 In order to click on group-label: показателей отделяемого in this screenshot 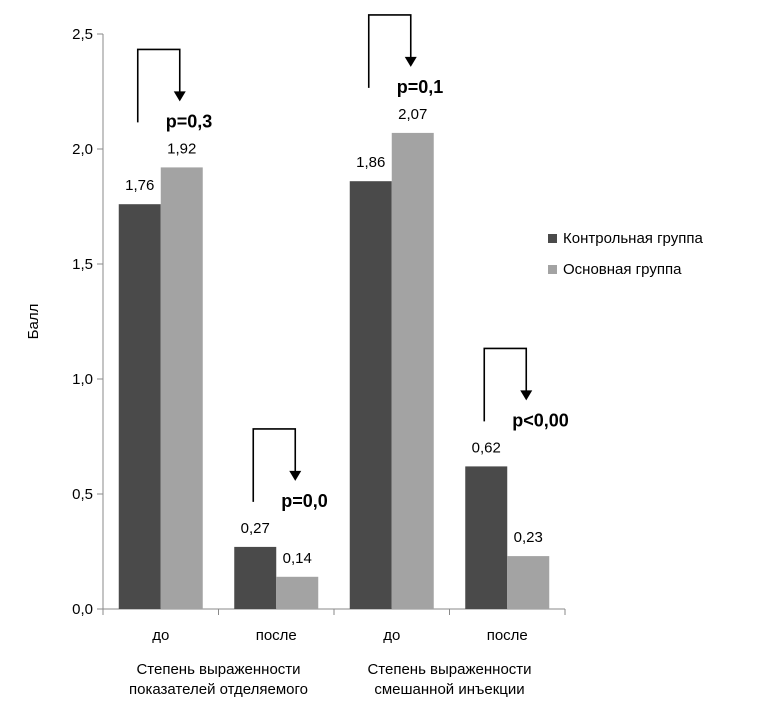, I will do `click(218, 689)`.